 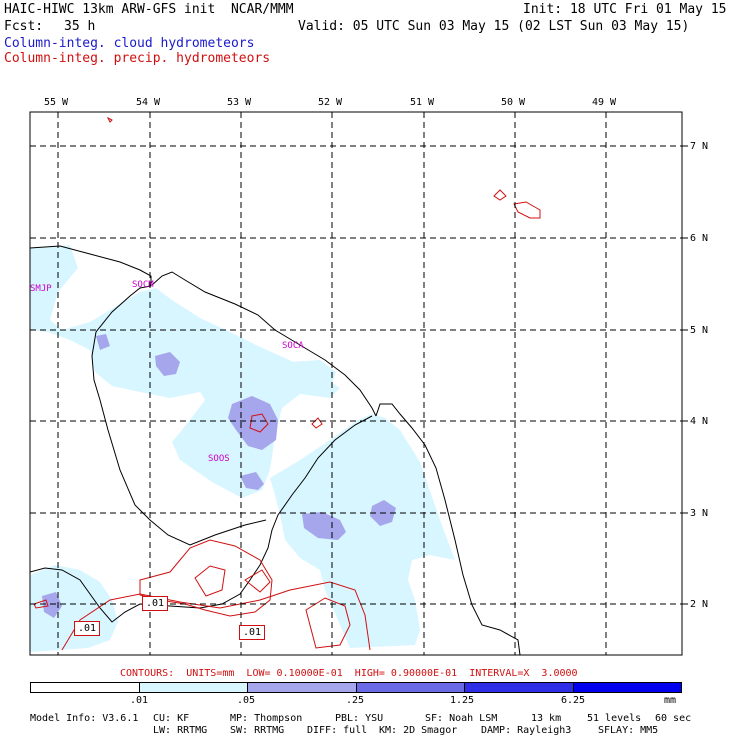 I want to click on model-info-pbl: PBL: YSU, so click(x=359, y=718).